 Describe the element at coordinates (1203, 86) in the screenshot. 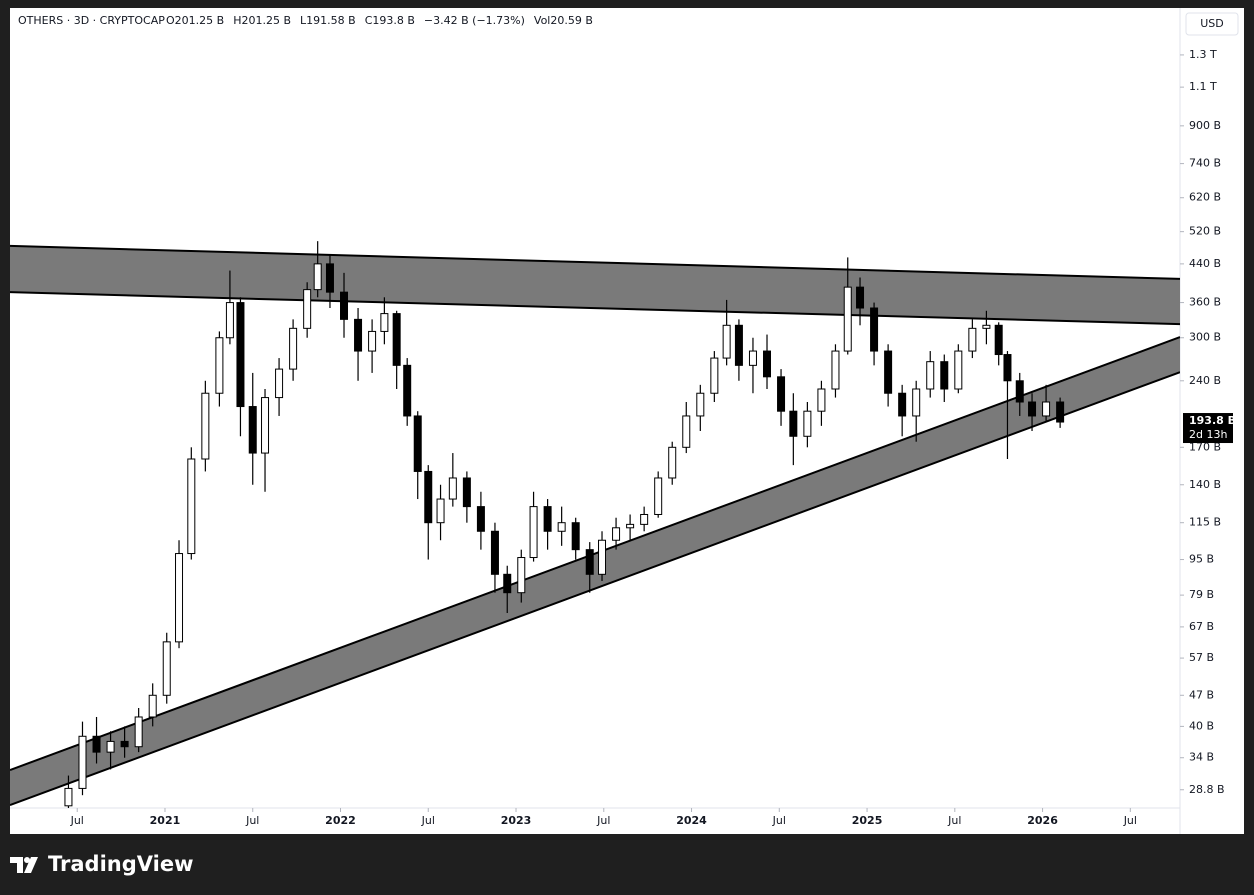

I see `y-tick-label: 1.1 T` at that location.